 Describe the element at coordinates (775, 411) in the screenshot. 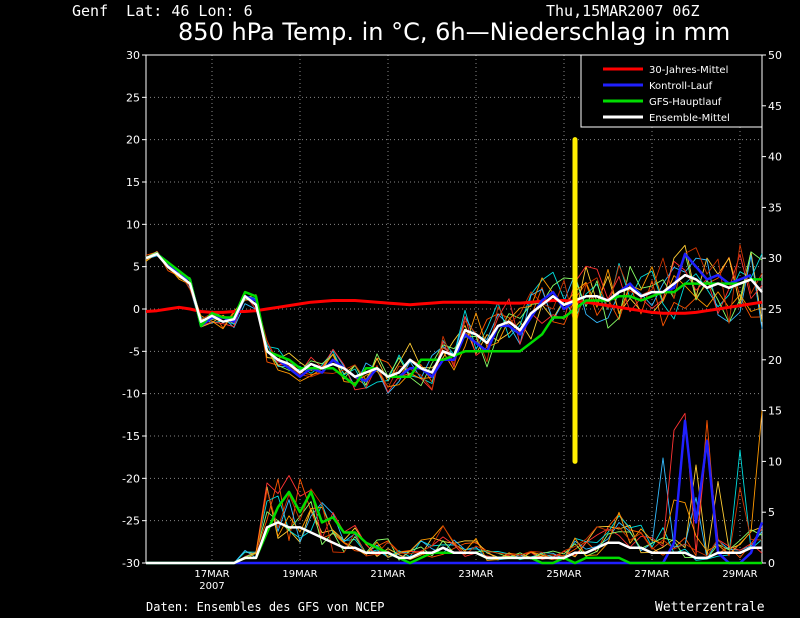

I see `y-right-tick-label: 15` at that location.